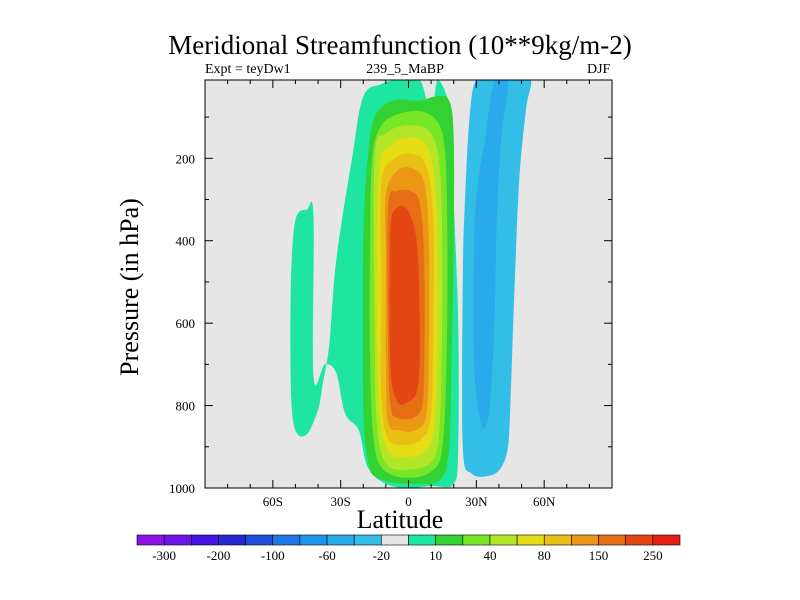 Image resolution: width=800 pixels, height=600 pixels. I want to click on colorbar-label: 80, so click(544, 555).